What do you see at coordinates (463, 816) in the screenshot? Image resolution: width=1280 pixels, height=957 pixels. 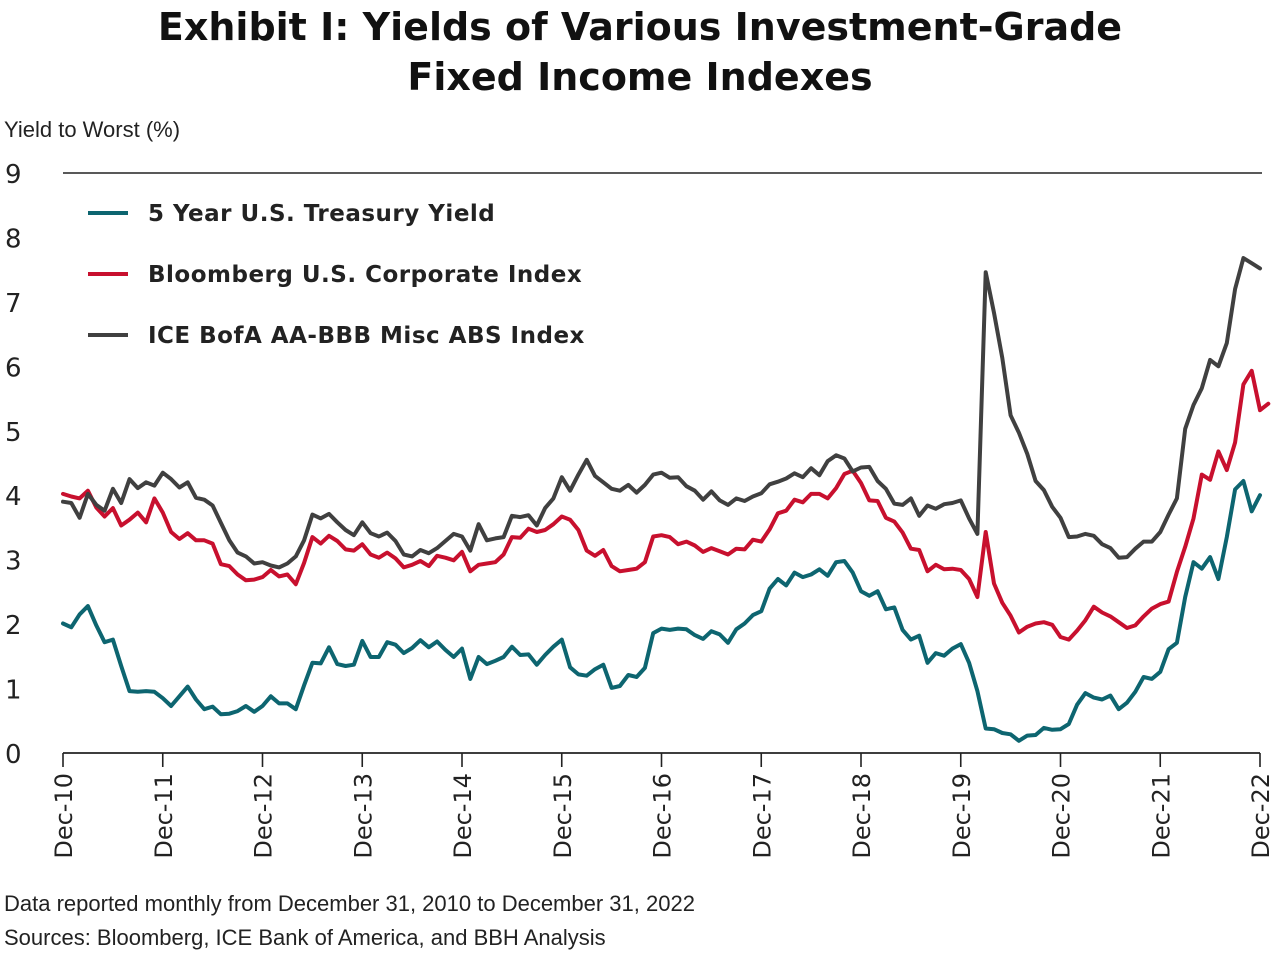 I see `x-tick-label-Dec-14: Dec-14` at bounding box center [463, 816].